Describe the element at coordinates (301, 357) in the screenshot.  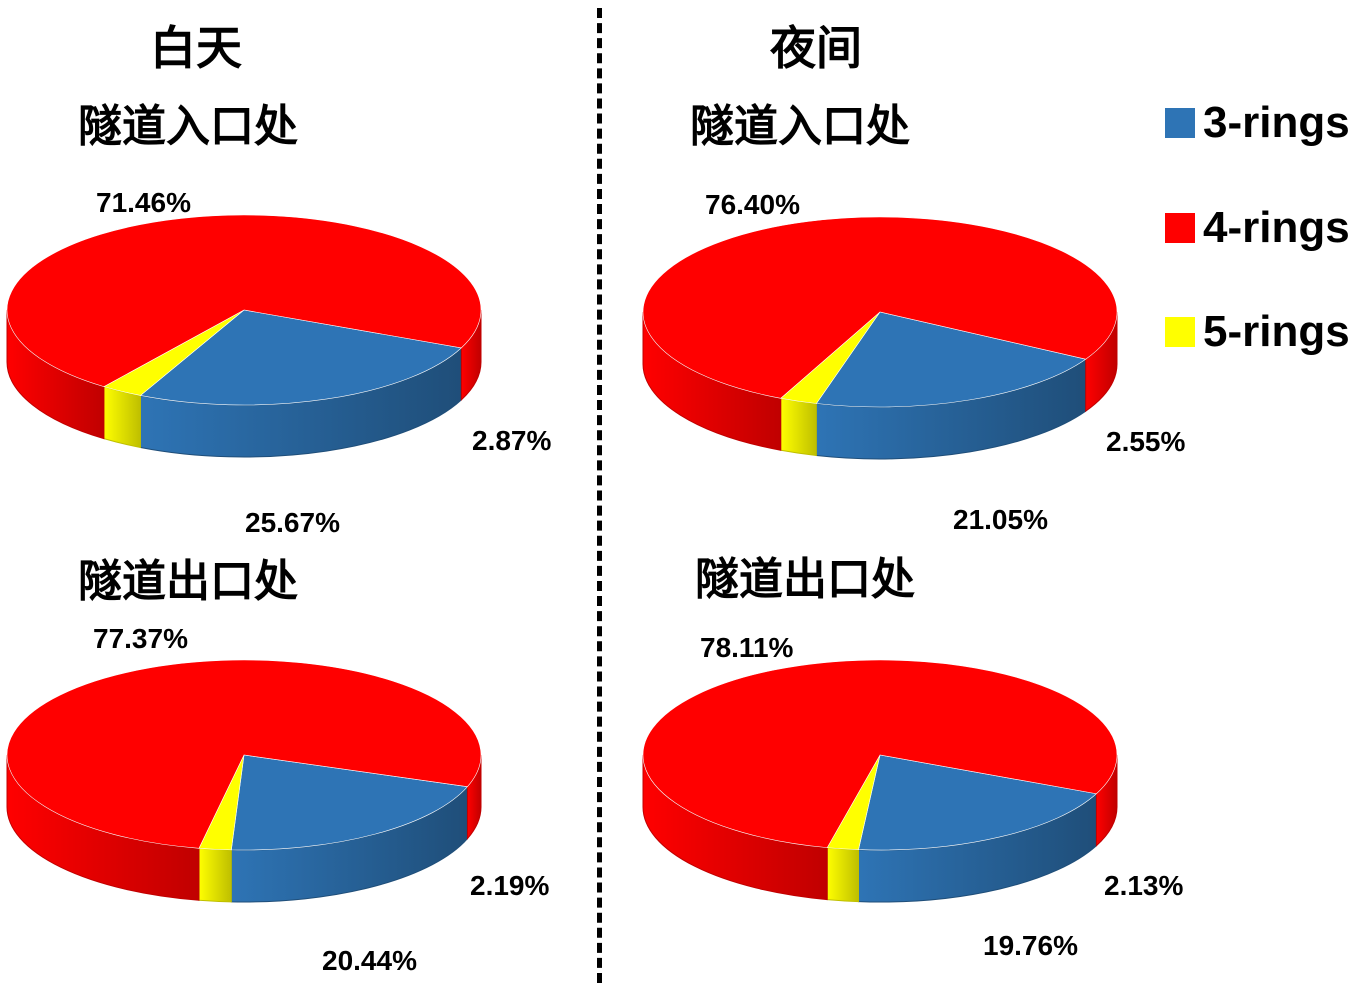
I see `pie-slice-day-entrance-3-rings` at that location.